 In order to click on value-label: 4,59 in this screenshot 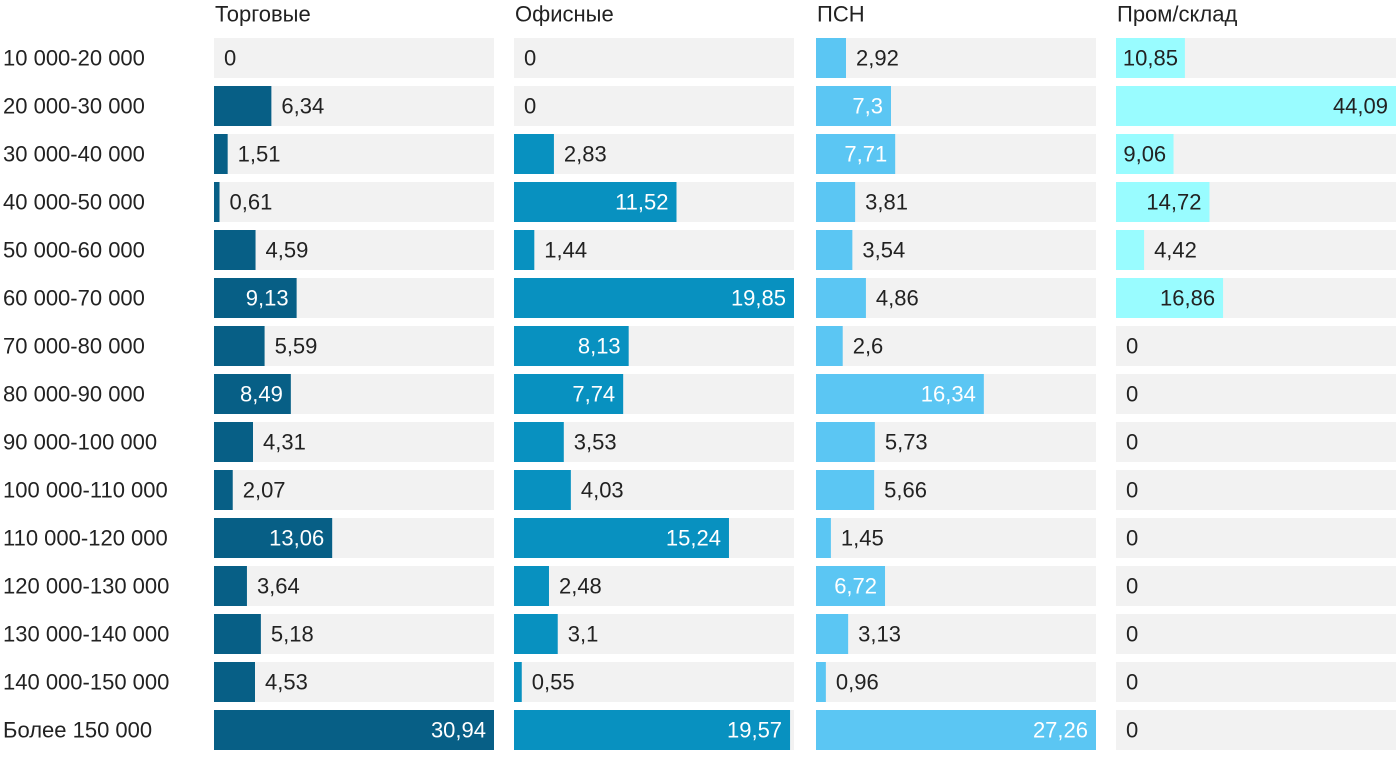, I will do `click(287, 250)`.